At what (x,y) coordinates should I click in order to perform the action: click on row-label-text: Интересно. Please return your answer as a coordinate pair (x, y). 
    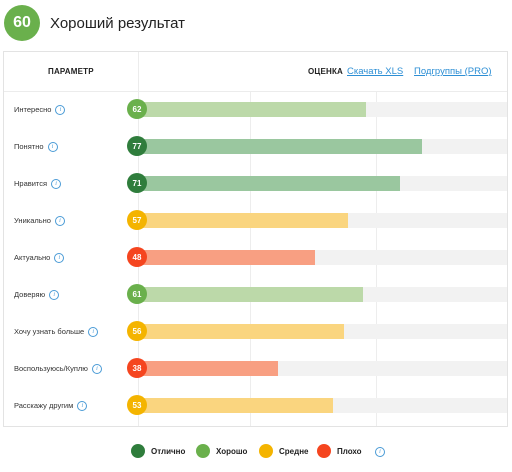
    Looking at the image, I should click on (33, 109).